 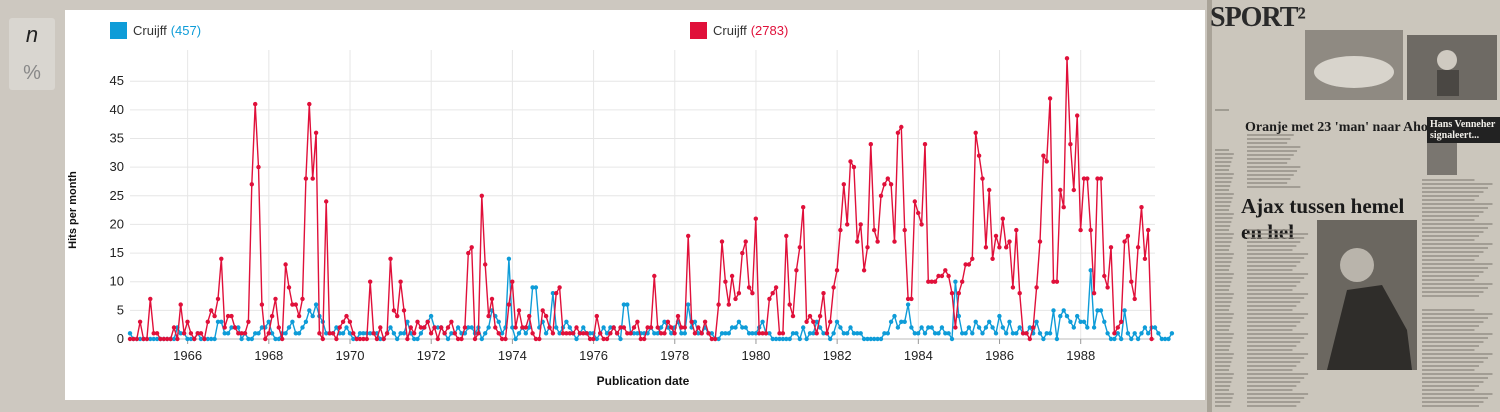 What do you see at coordinates (117, 166) in the screenshot?
I see `y-tick-label: 30` at bounding box center [117, 166].